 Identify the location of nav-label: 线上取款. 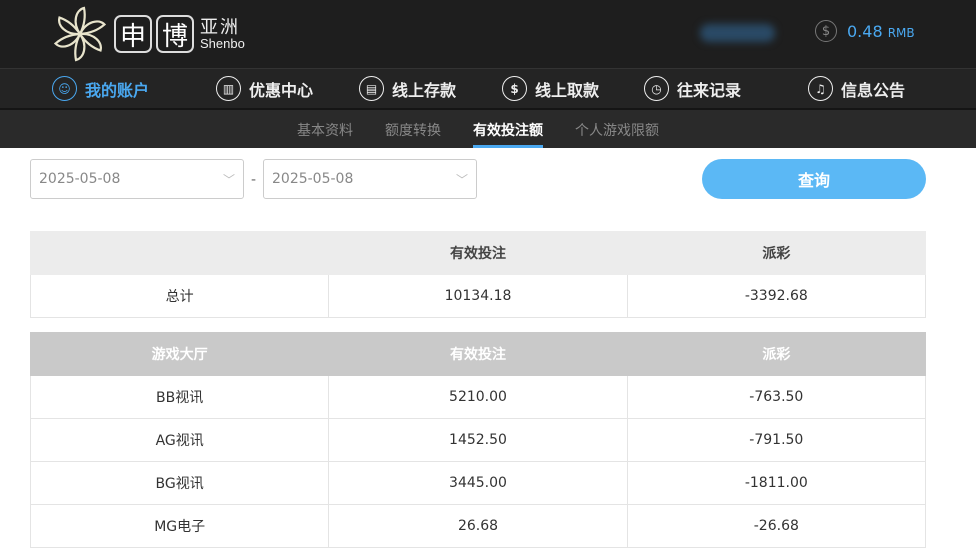
(567, 90).